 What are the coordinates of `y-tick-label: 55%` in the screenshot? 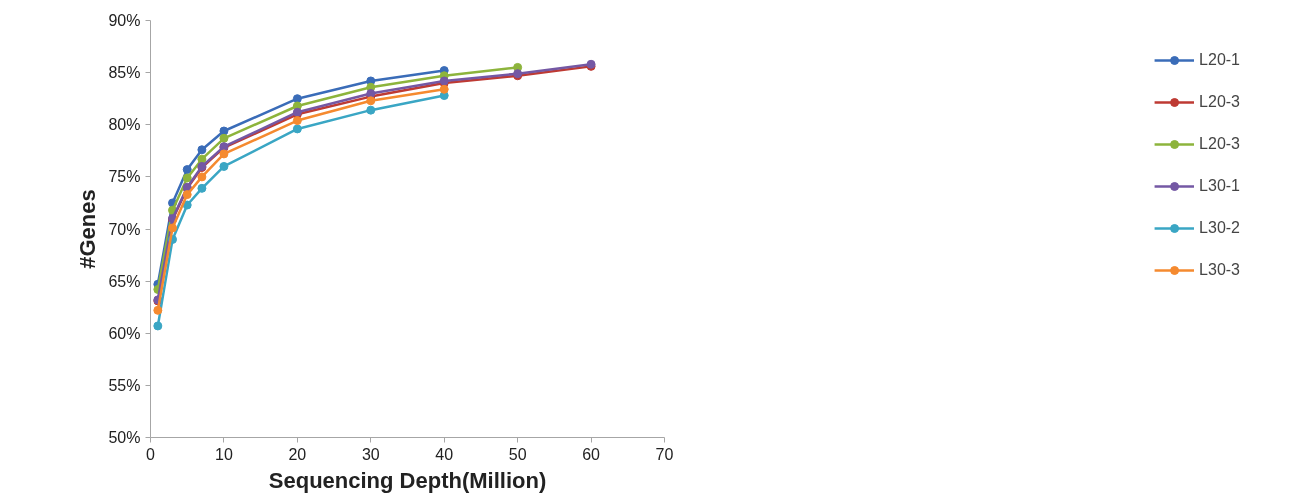 It's located at (124, 385).